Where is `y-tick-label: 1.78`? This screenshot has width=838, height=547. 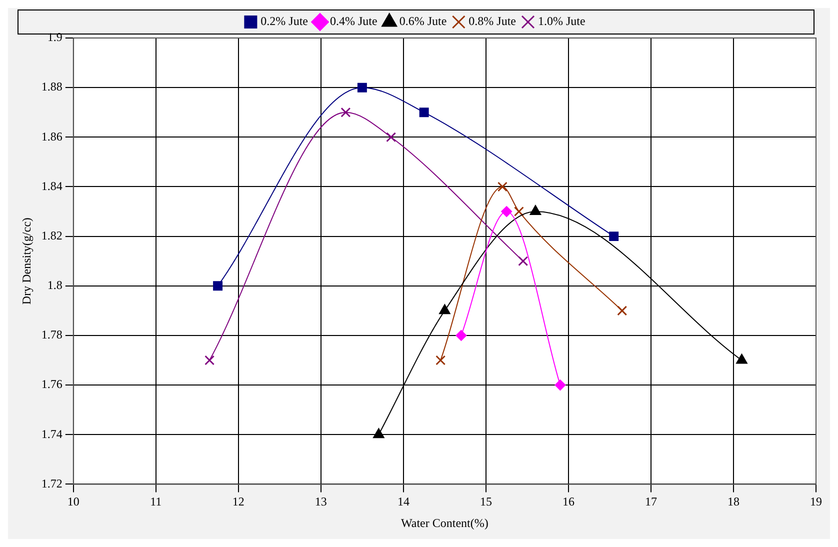
y-tick-label: 1.78 is located at coordinates (51, 335).